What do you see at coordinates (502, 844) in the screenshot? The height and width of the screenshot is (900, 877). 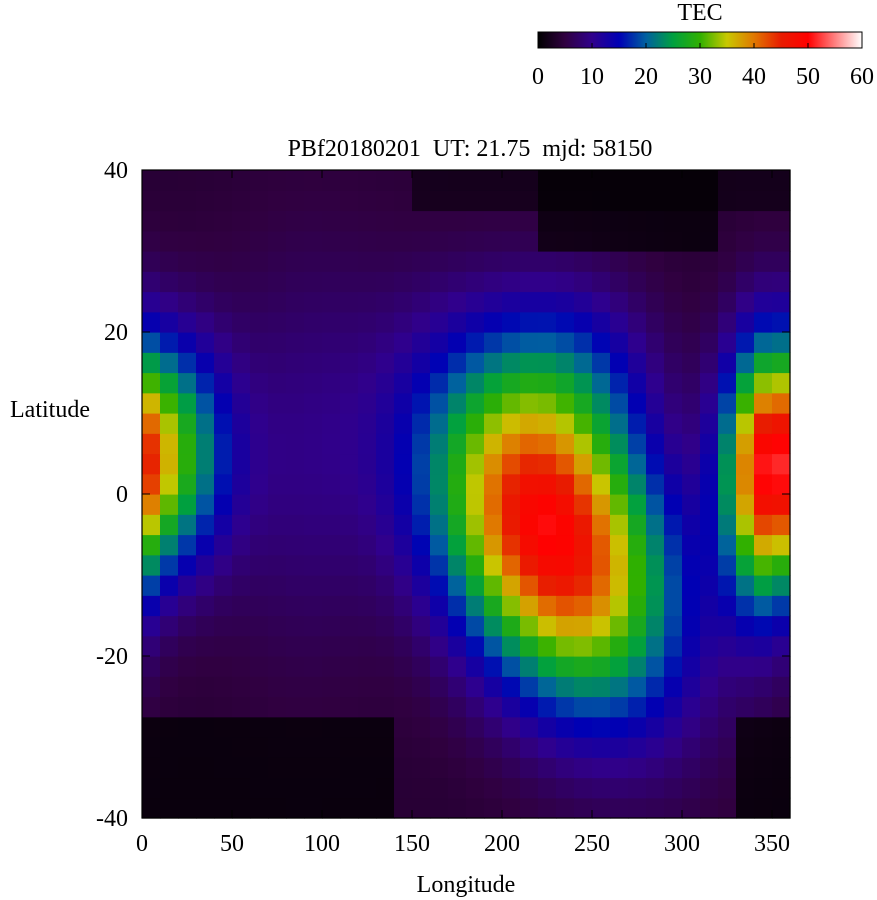 I see `x-tick-label: 200` at bounding box center [502, 844].